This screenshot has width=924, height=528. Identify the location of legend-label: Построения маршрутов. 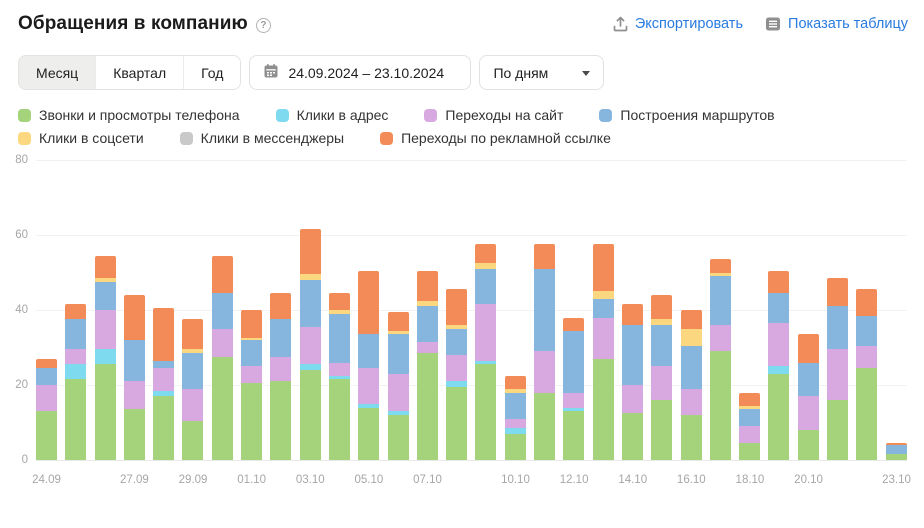
(697, 115).